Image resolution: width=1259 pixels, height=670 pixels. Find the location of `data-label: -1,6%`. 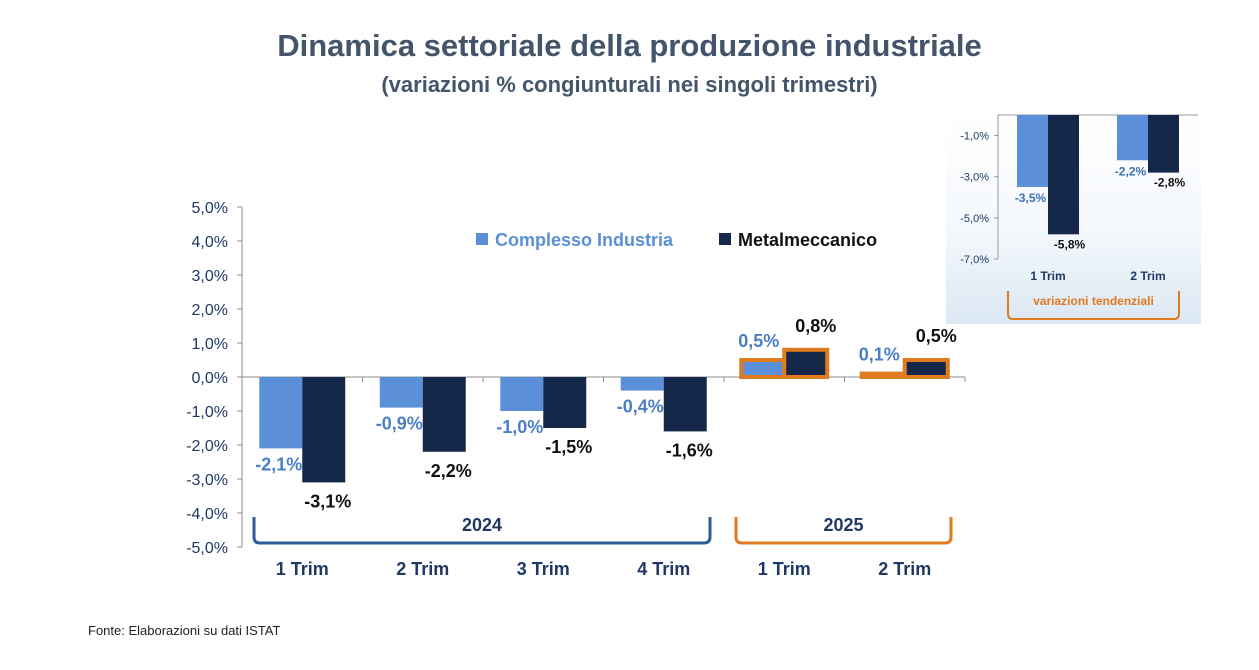

data-label: -1,6% is located at coordinates (689, 450).